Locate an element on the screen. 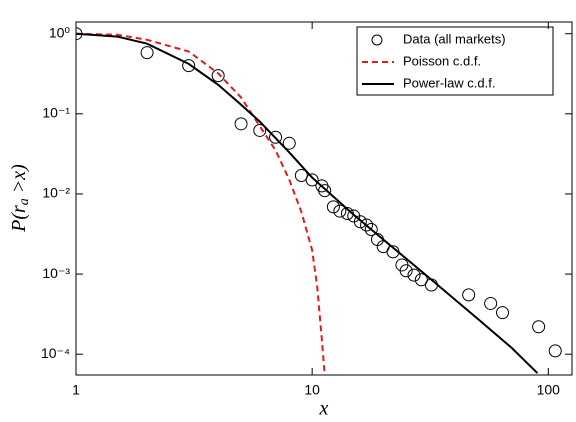 The width and height of the screenshot is (576, 422). y-tick-label: 10⁻² is located at coordinates (56, 193).